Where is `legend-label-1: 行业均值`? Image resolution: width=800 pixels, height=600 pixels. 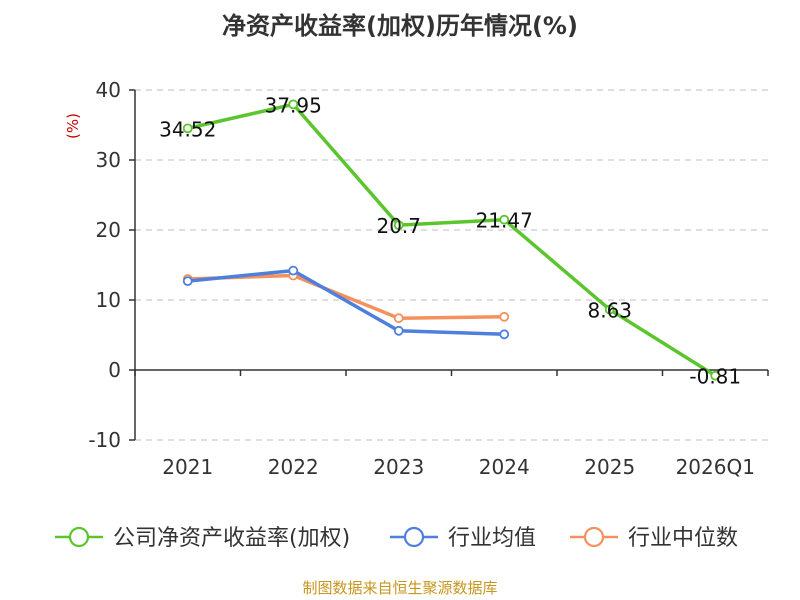
legend-label-1: 行业均值 is located at coordinates (492, 538).